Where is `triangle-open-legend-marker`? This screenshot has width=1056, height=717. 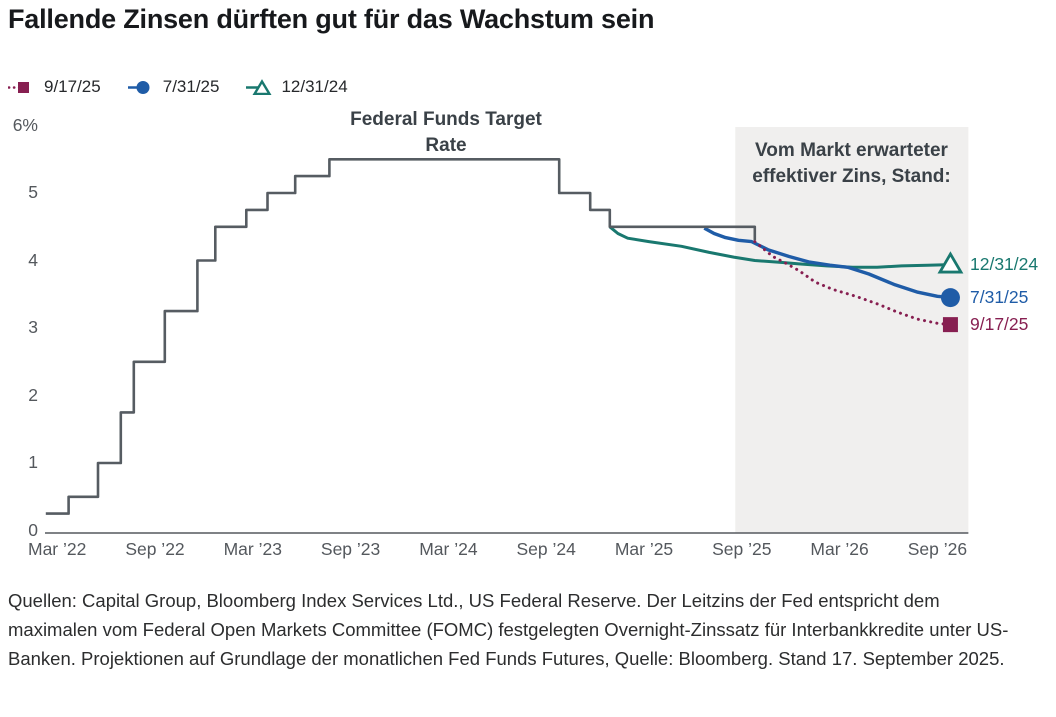 triangle-open-legend-marker is located at coordinates (259, 87).